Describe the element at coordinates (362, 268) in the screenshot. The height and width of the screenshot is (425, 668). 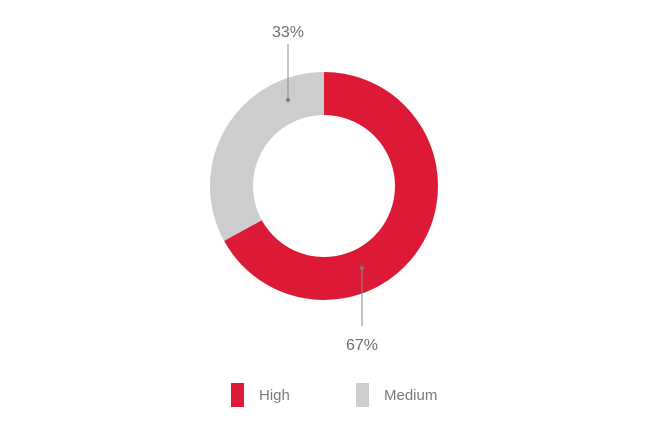
I see `leader-dot-high` at that location.